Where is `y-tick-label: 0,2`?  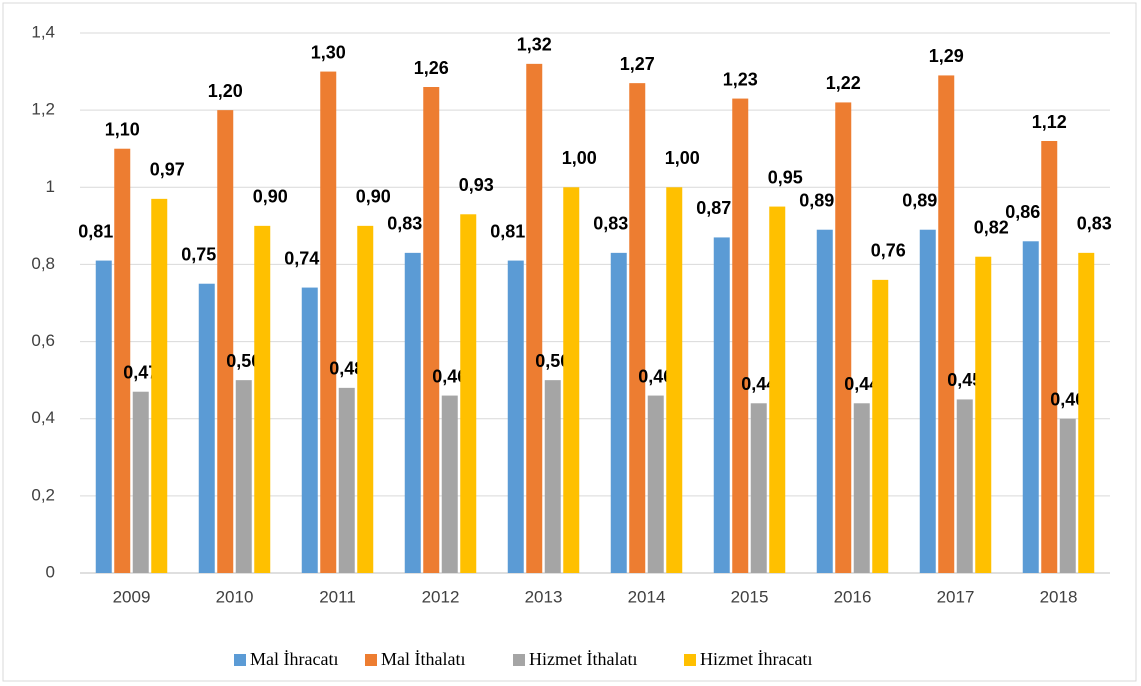 y-tick-label: 0,2 is located at coordinates (43, 494).